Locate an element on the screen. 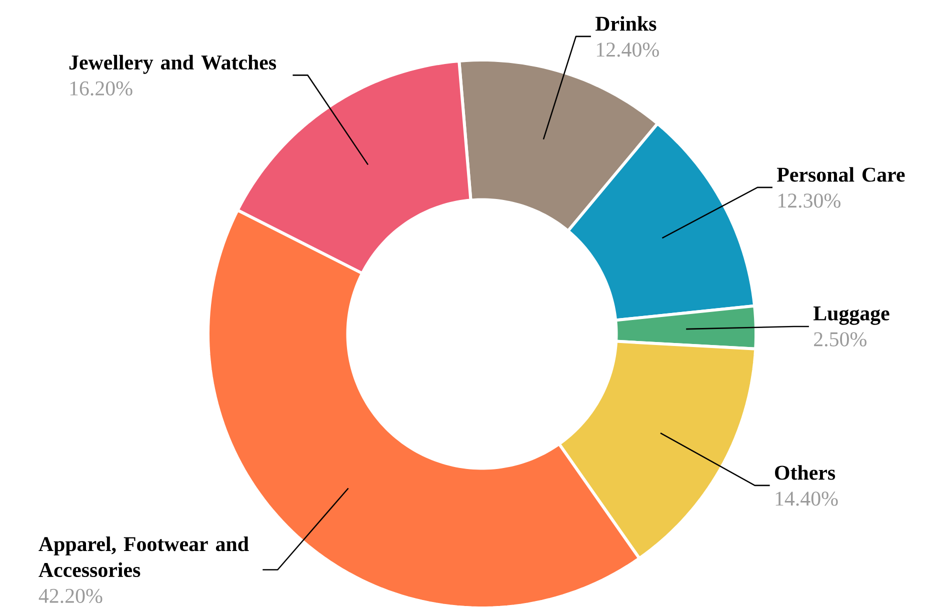 The height and width of the screenshot is (611, 942). slice-label: Drinks is located at coordinates (626, 23).